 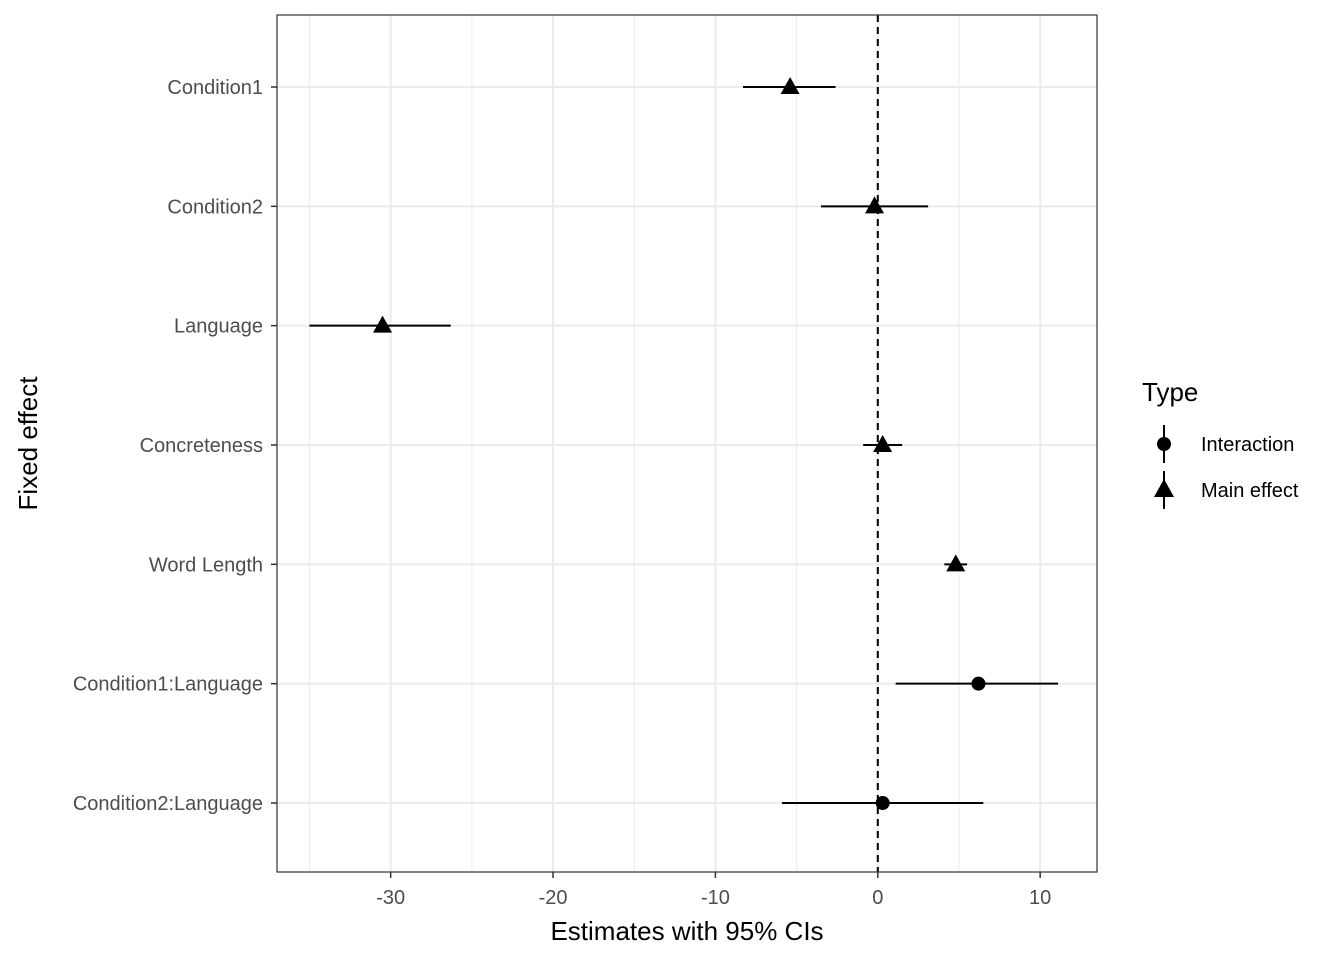 I want to click on x-tick-label: 0, so click(x=877, y=898).